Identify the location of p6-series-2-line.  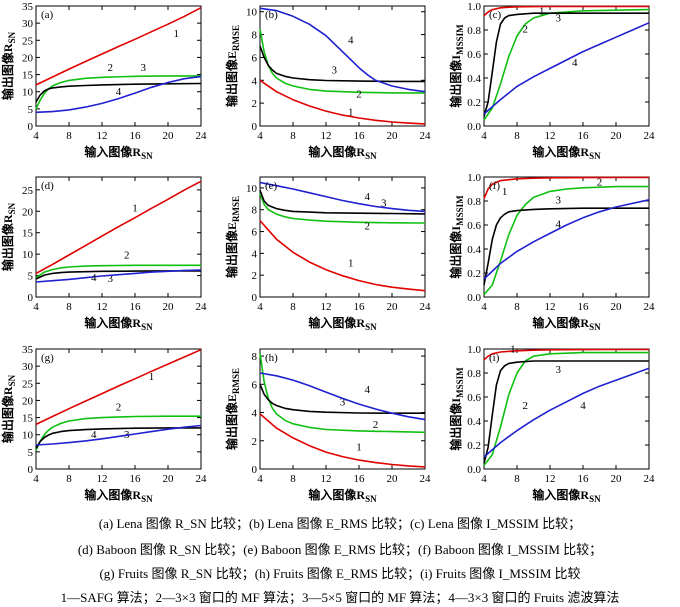
(566, 240).